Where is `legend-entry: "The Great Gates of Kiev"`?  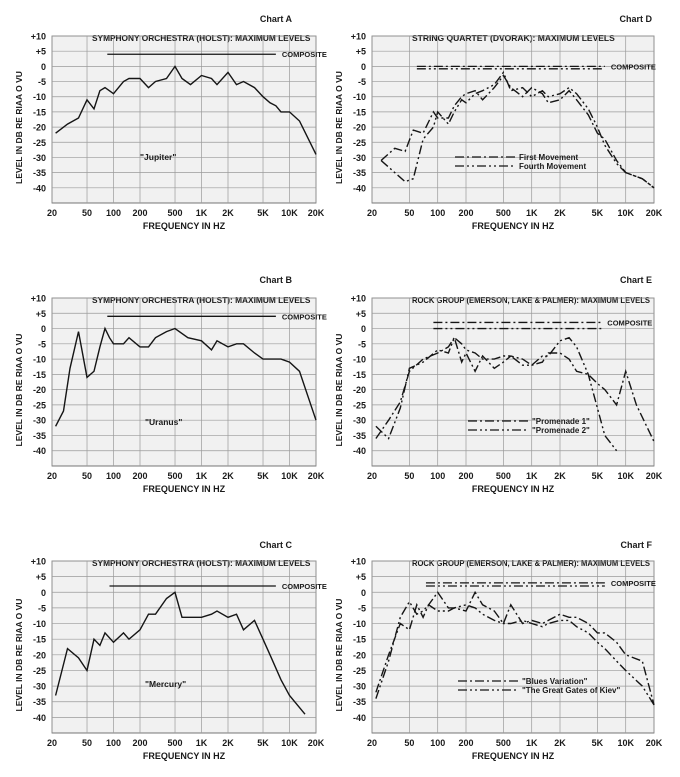
legend-entry: "The Great Gates of Kiev" is located at coordinates (571, 690).